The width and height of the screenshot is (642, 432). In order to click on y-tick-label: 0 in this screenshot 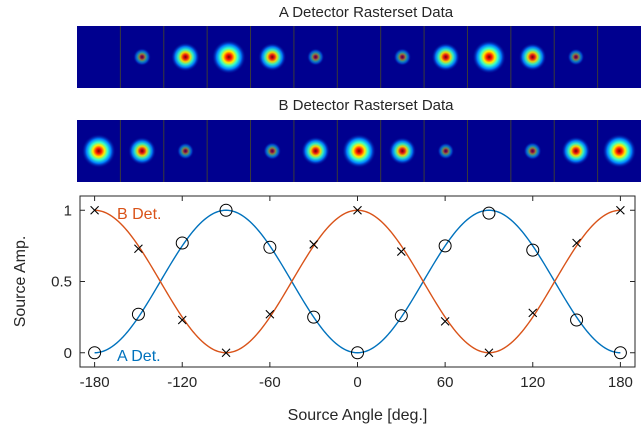, I will do `click(68, 353)`.